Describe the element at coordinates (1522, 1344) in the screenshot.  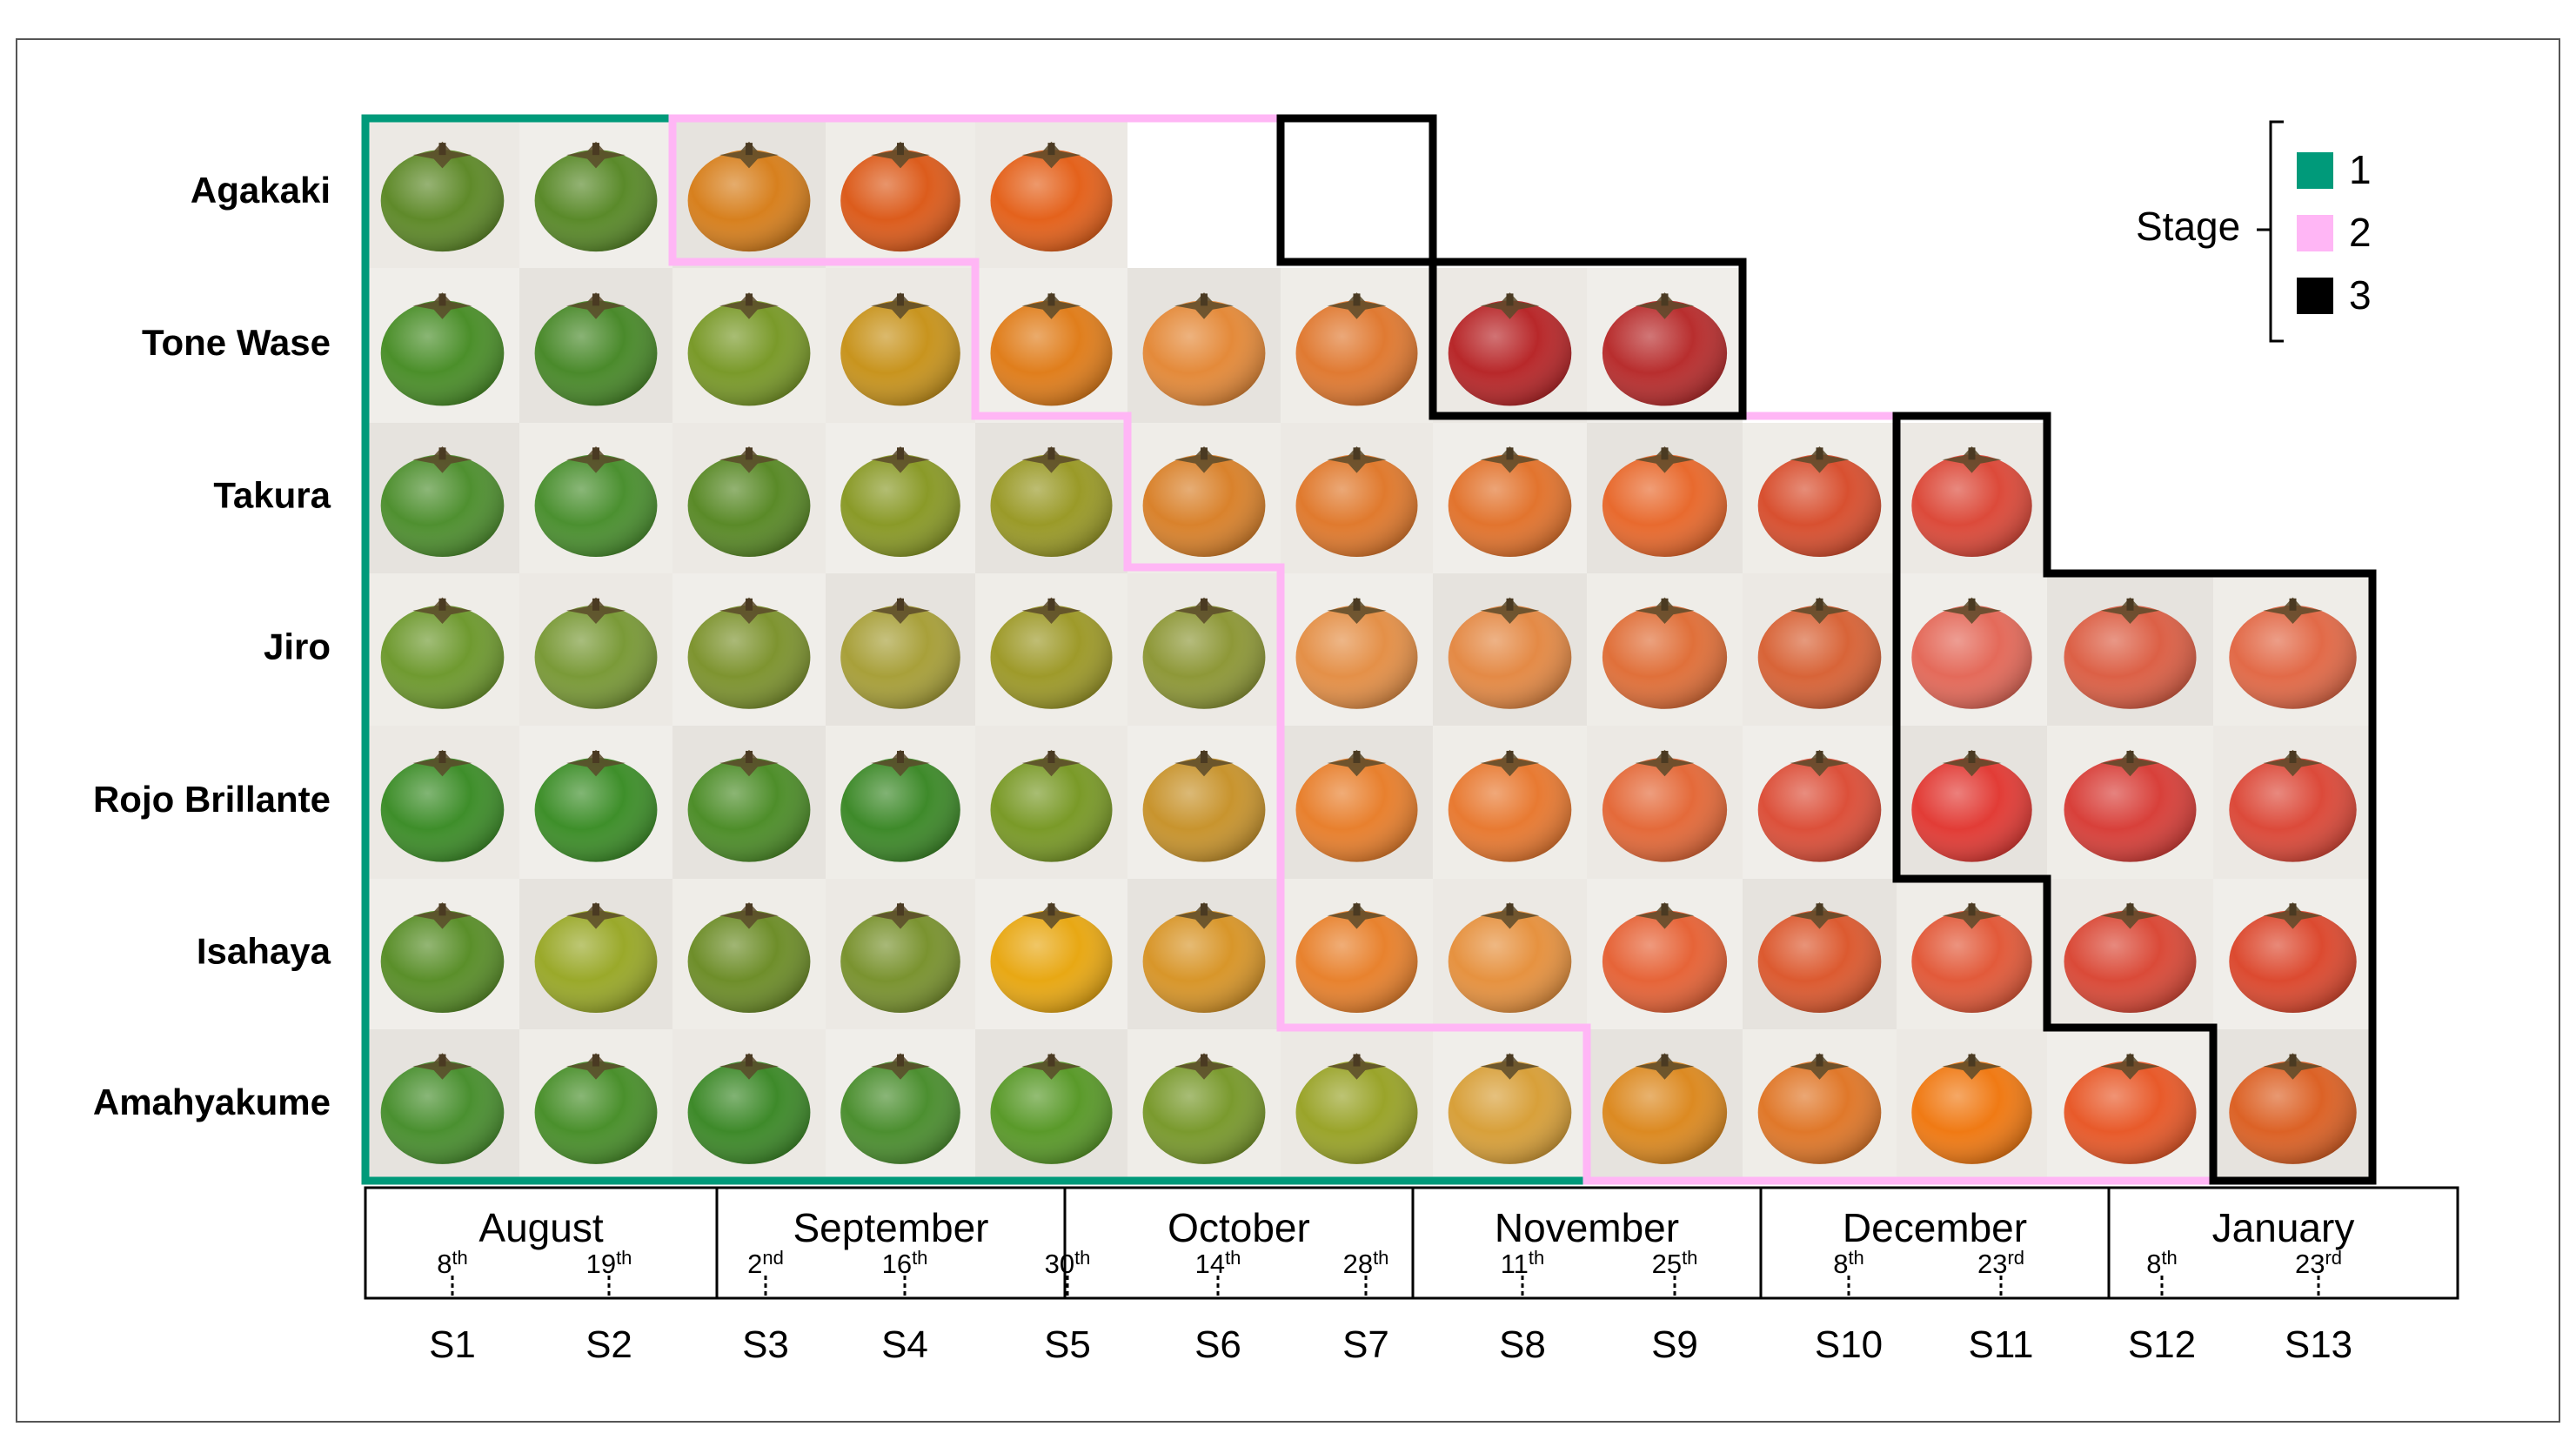
I see `sample-code: S8` at that location.